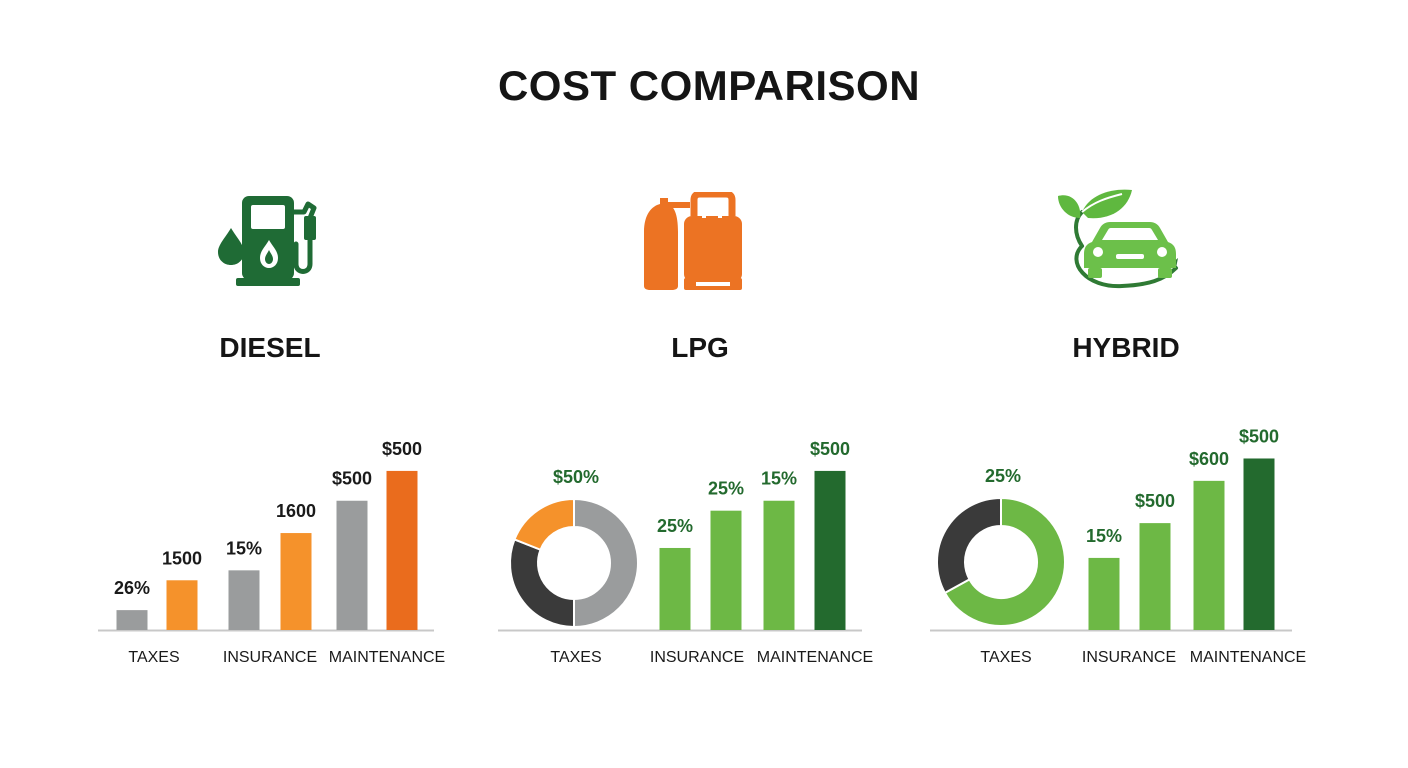  What do you see at coordinates (182, 605) in the screenshot?
I see `diesel-bar-taxes-b` at bounding box center [182, 605].